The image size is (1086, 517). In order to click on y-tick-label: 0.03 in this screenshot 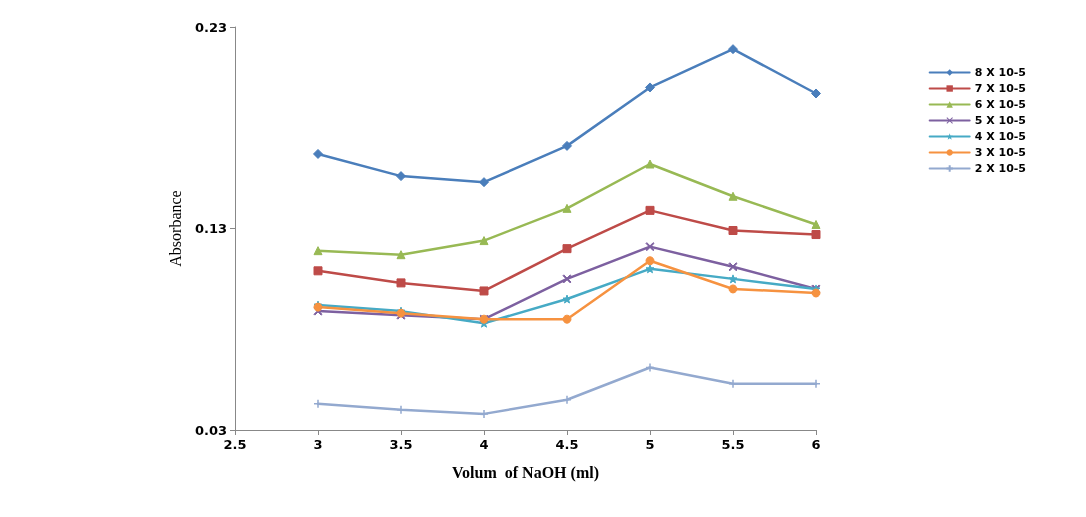, I will do `click(210, 430)`.